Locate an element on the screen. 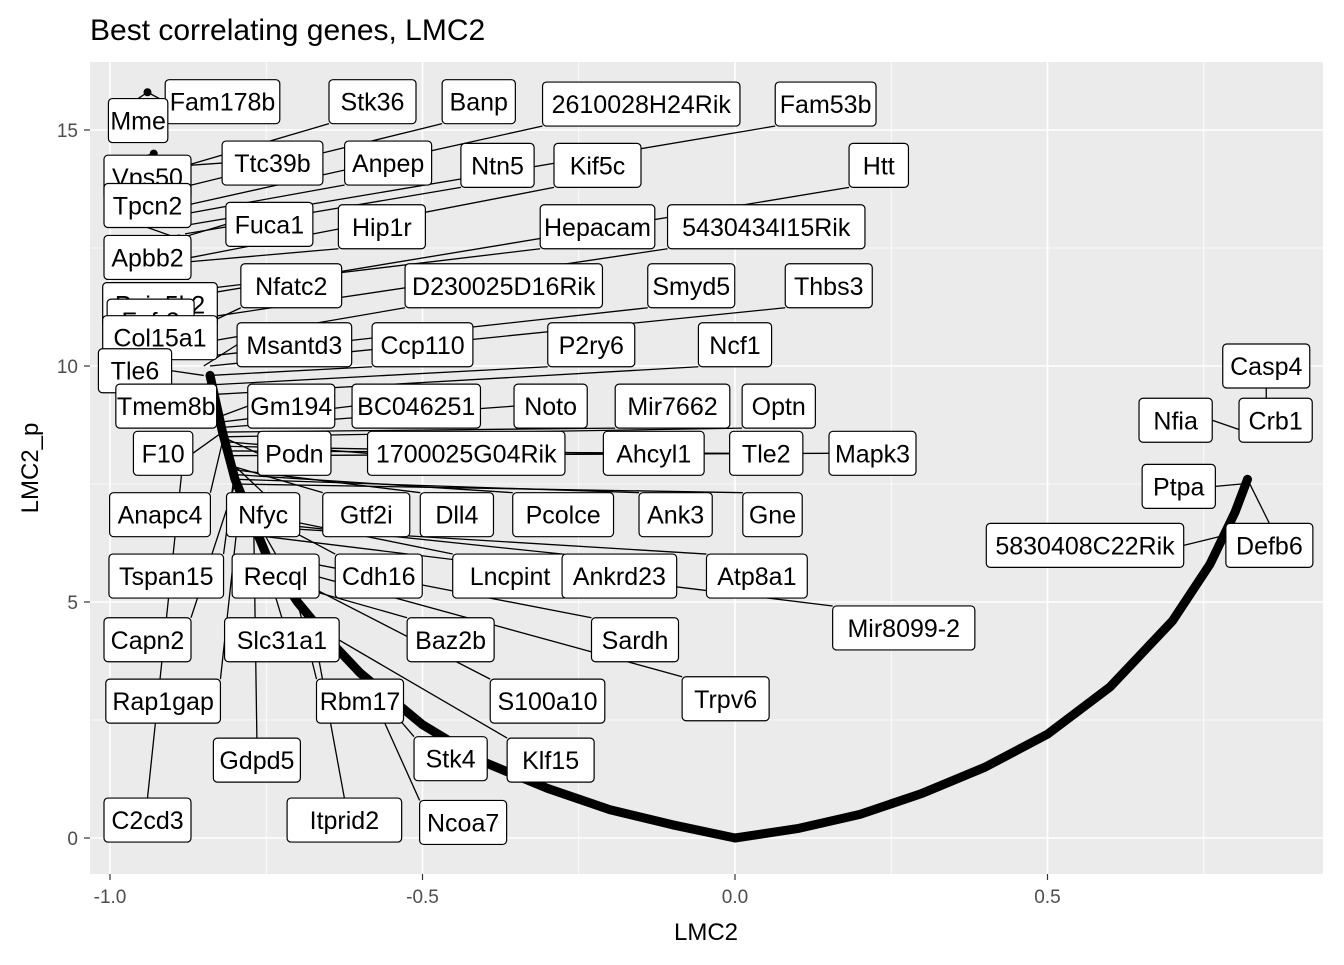 Image resolution: width=1344 pixels, height=965 pixels. y-tick-label: 5 is located at coordinates (72, 603).